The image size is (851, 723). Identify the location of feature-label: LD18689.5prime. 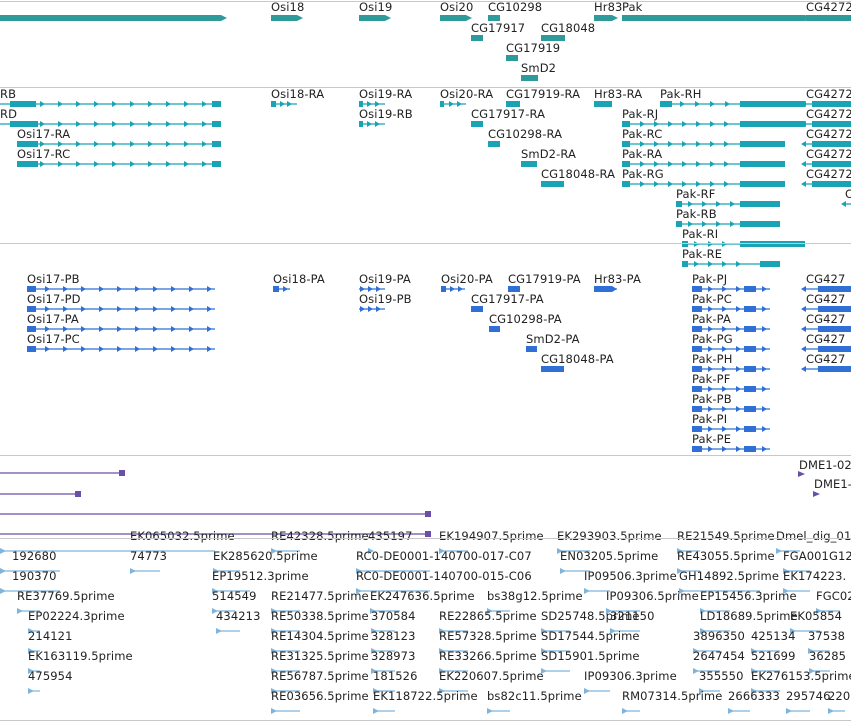
(749, 616).